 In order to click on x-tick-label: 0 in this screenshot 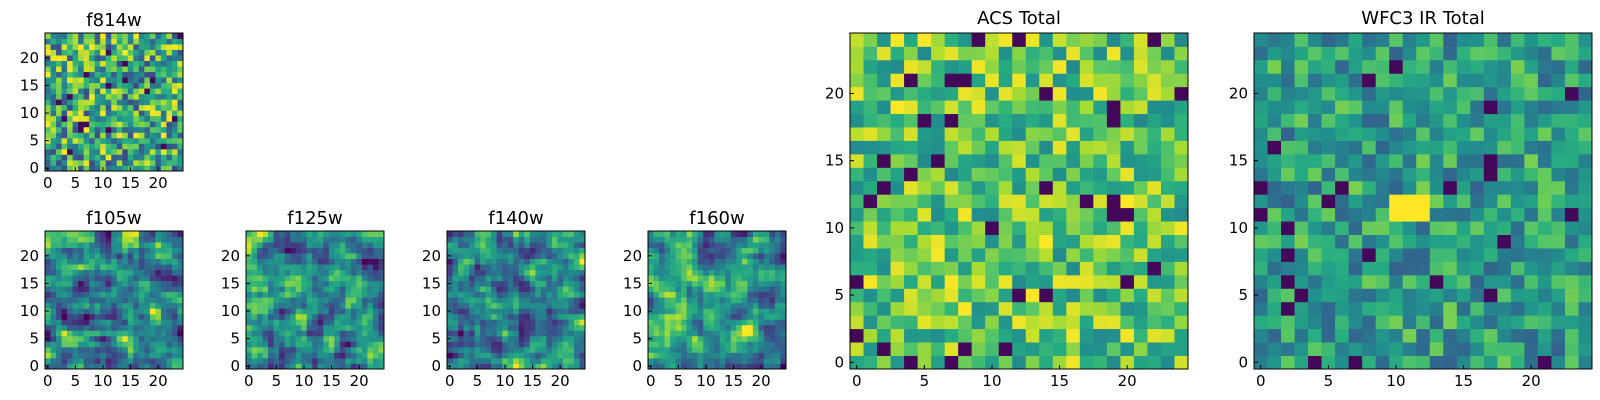, I will do `click(857, 381)`.